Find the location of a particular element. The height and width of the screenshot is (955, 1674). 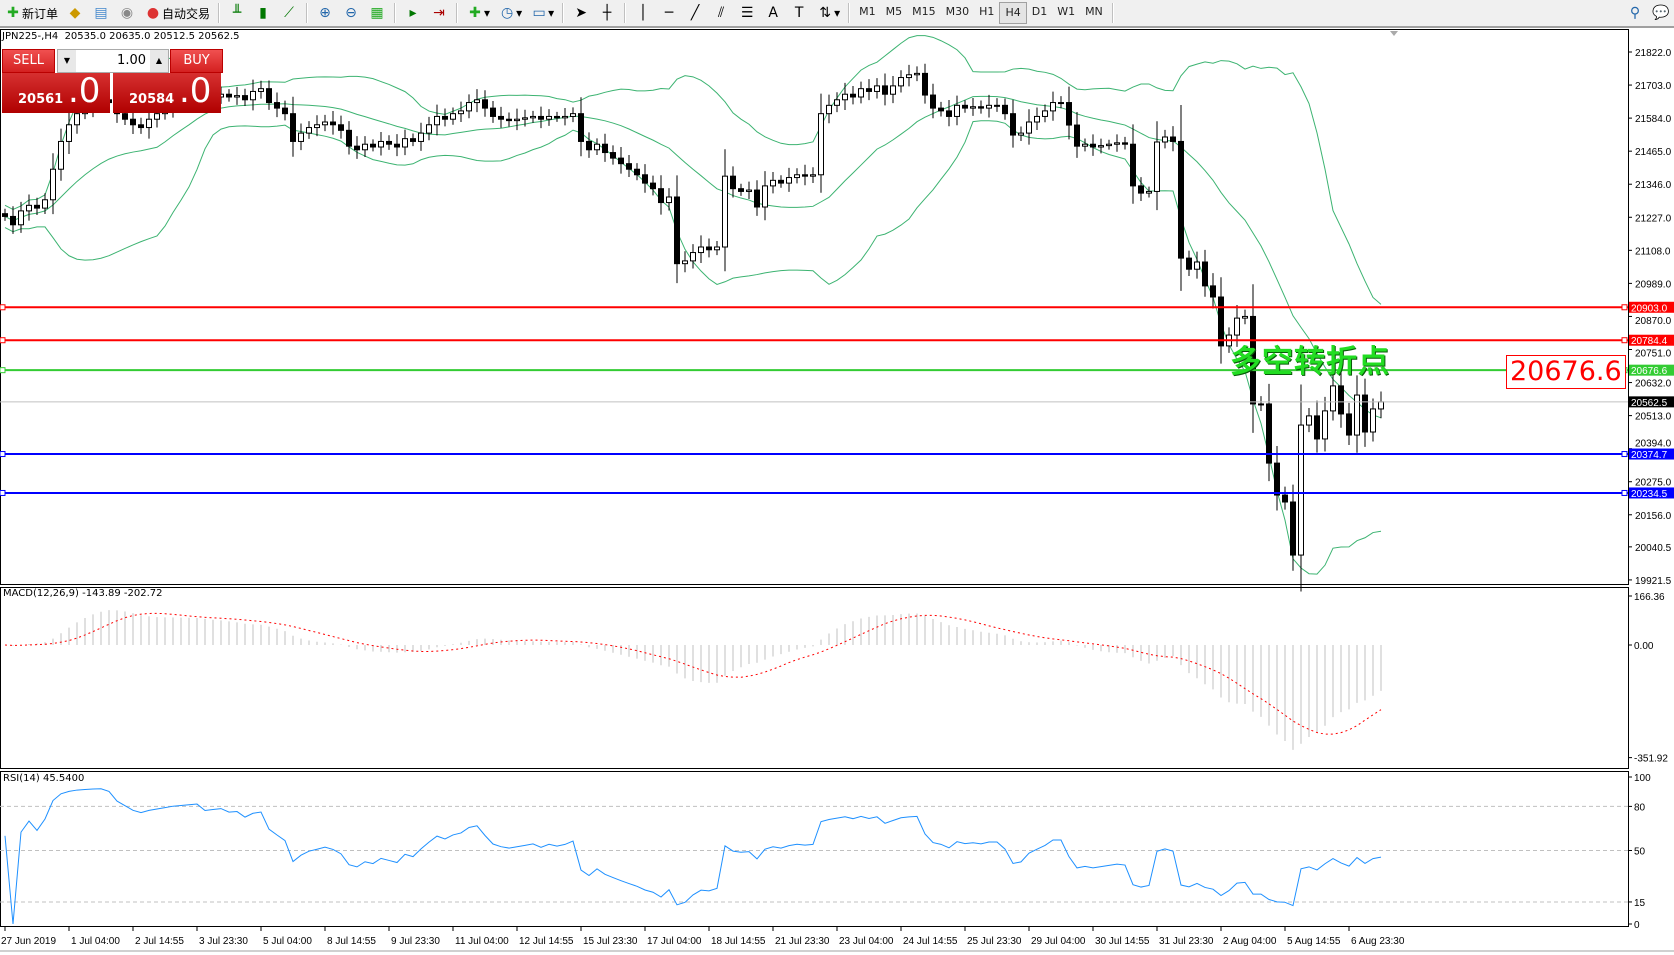

signals-button: ◉ is located at coordinates (127, 13).